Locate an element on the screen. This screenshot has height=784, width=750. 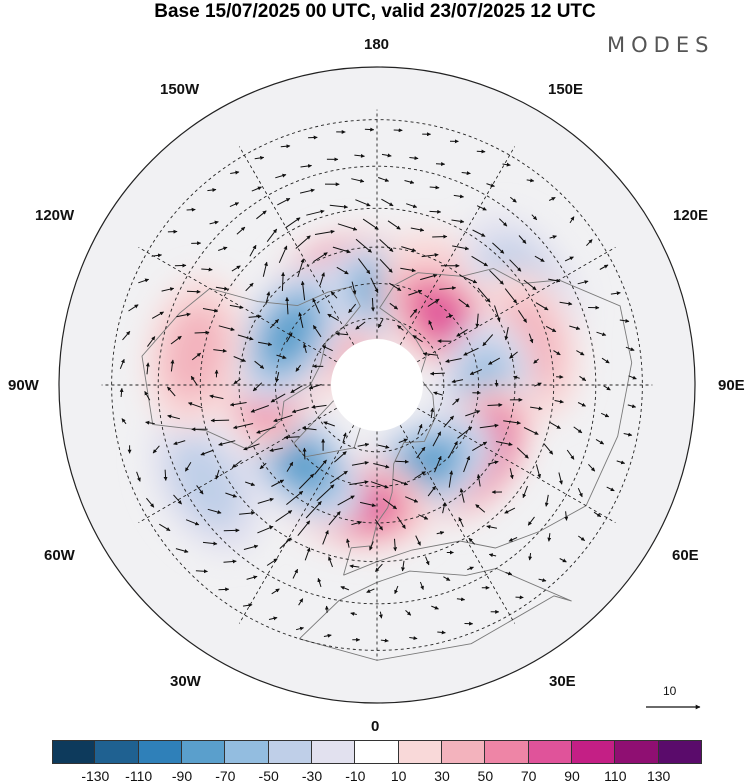
lon-label-30w: 30W is located at coordinates (185, 681).